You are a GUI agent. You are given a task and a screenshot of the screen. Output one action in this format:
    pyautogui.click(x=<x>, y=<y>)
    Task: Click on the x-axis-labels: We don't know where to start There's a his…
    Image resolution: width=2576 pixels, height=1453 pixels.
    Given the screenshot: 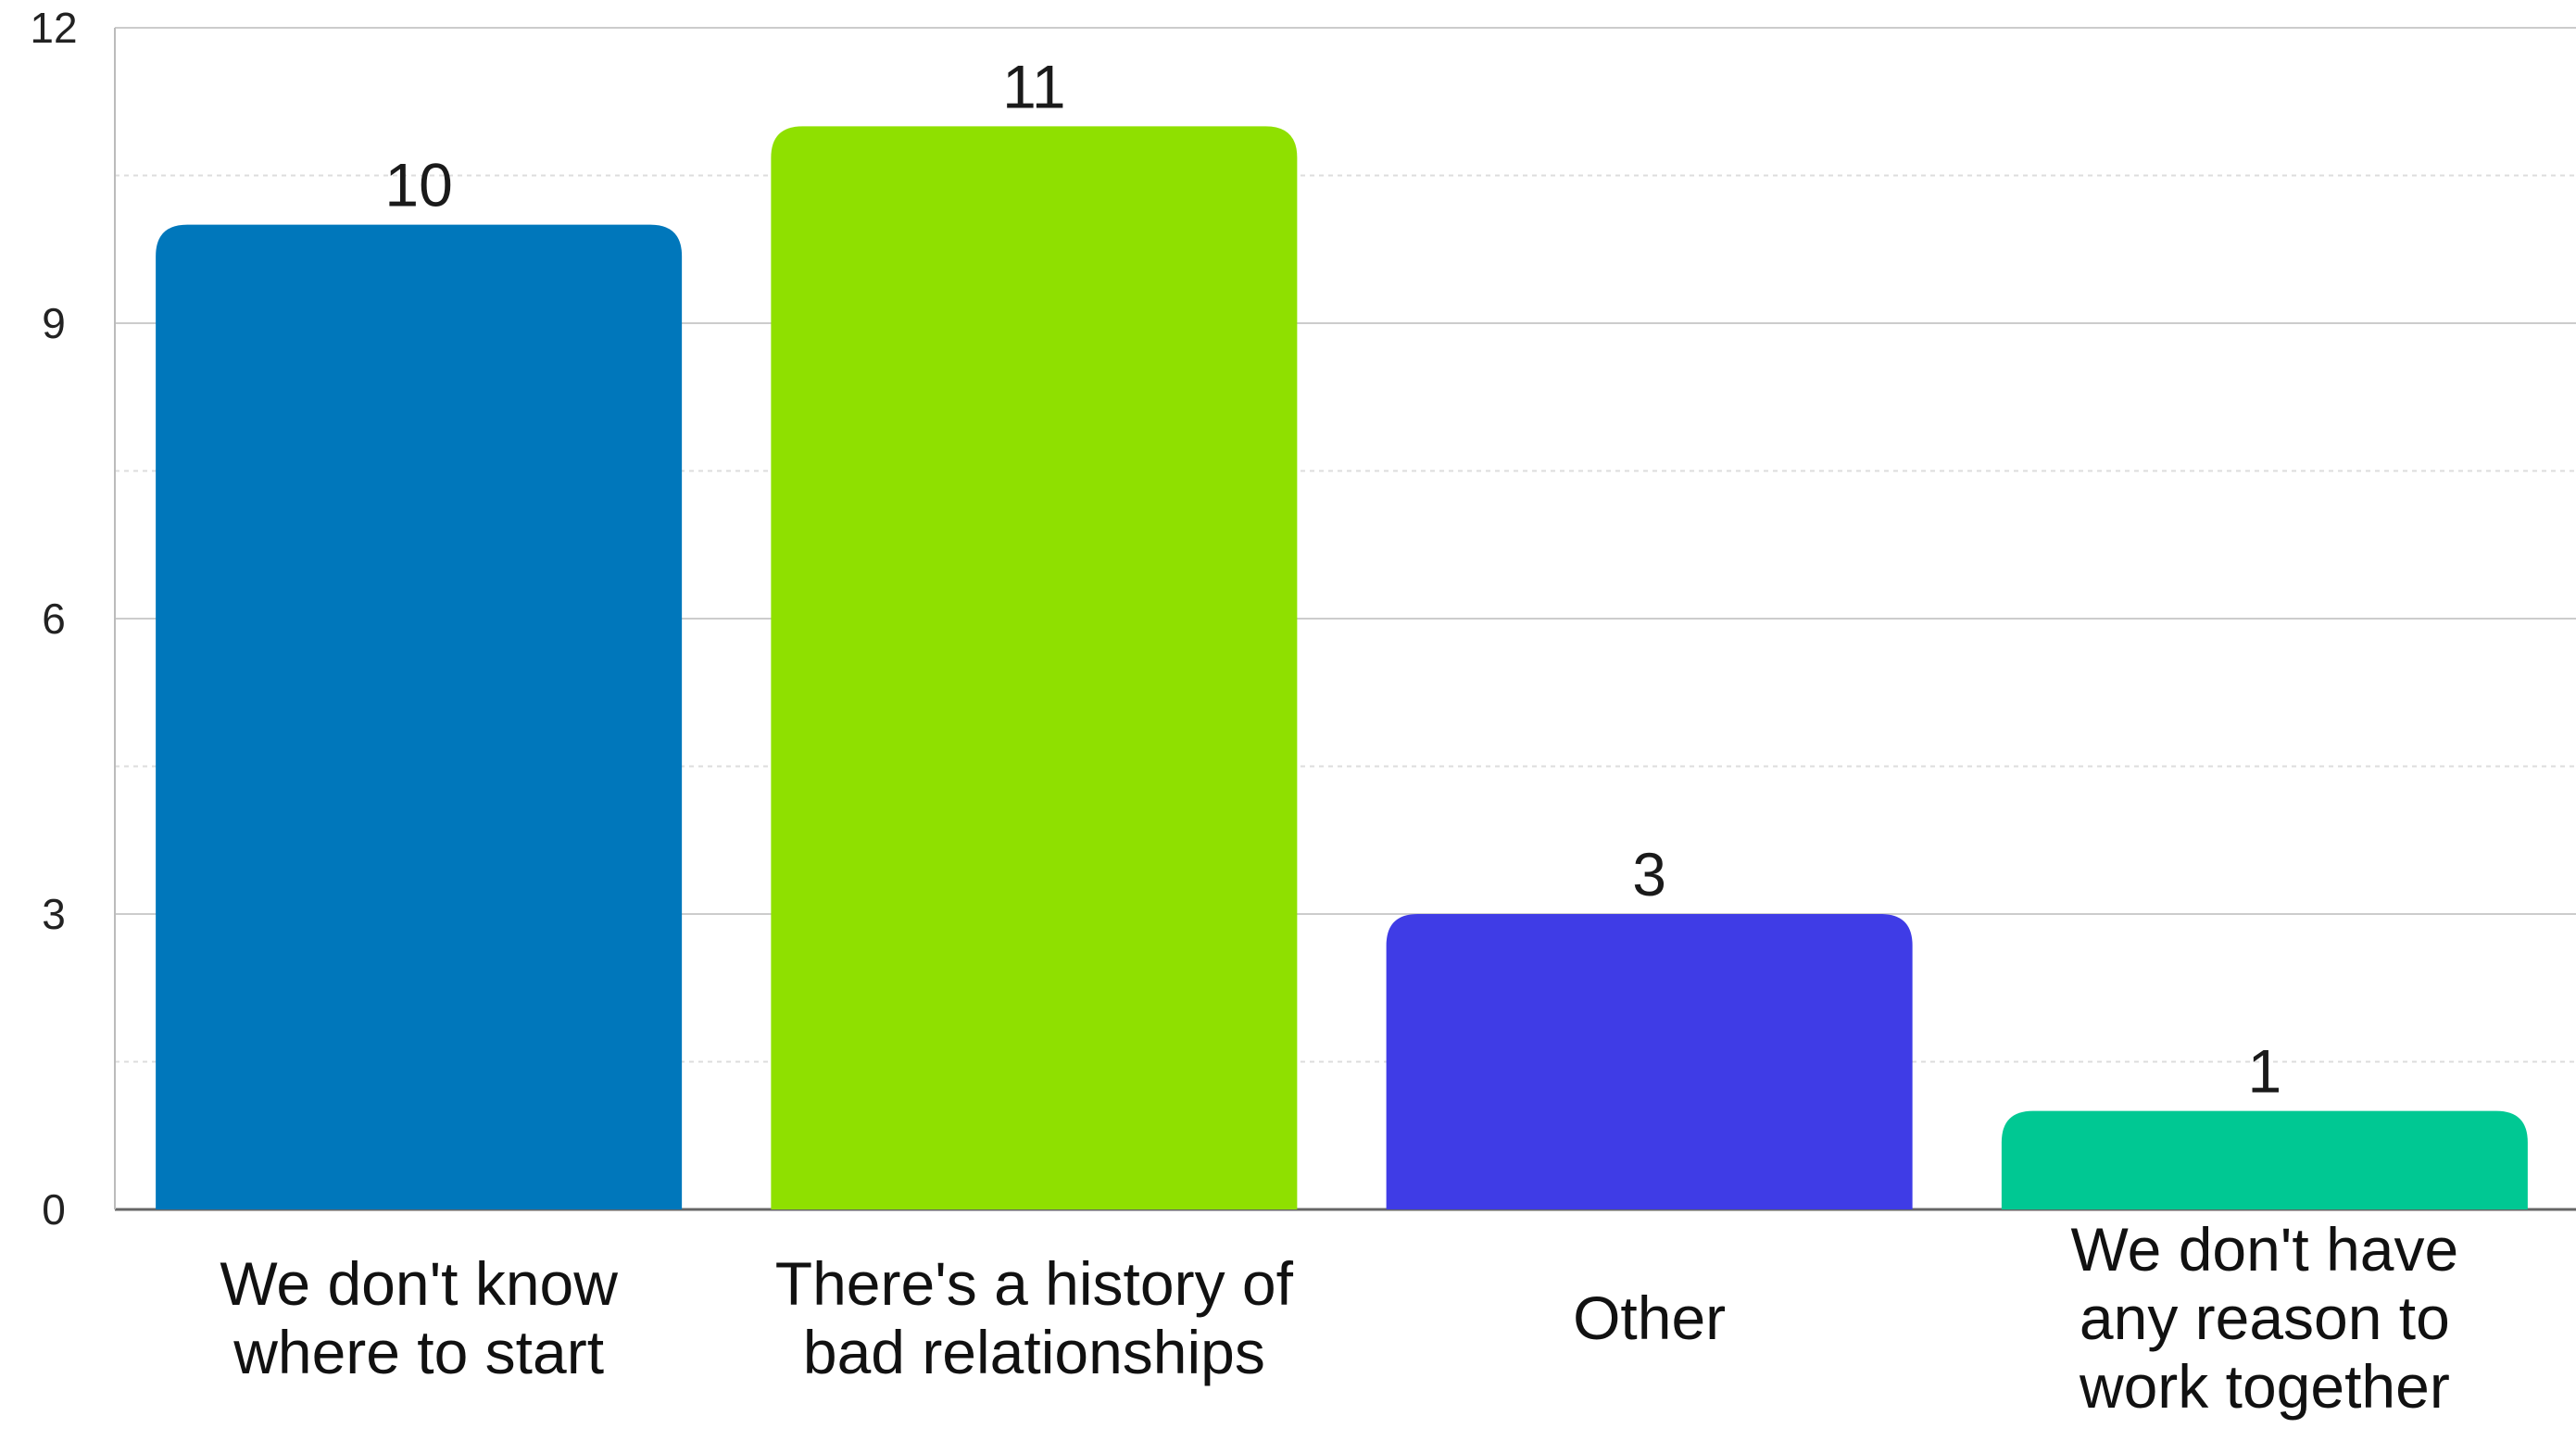 What is the action you would take?
    pyautogui.click(x=1339, y=1318)
    